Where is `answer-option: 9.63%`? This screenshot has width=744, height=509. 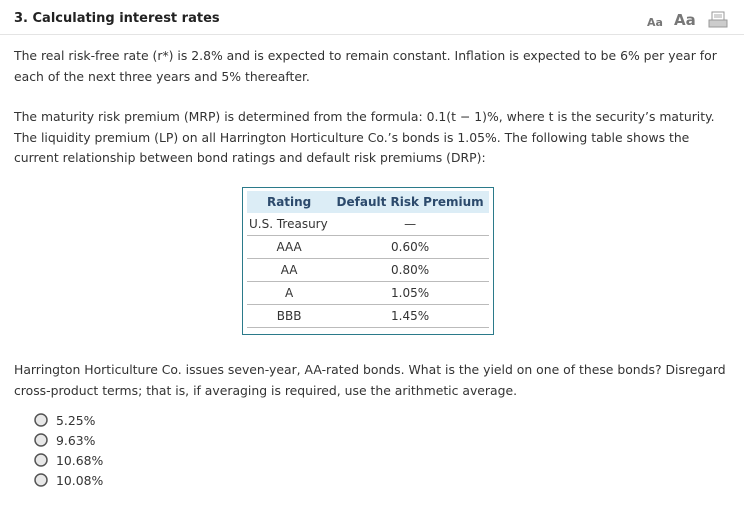 answer-option: 9.63% is located at coordinates (64, 440).